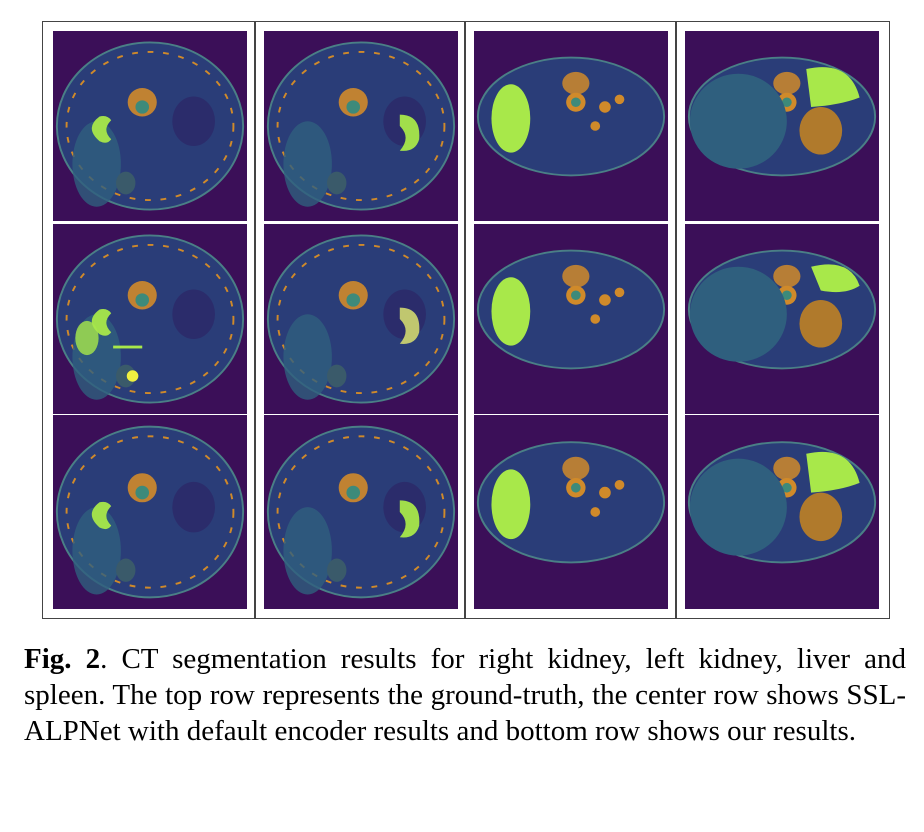 Image resolution: width=924 pixels, height=832 pixels. What do you see at coordinates (361, 126) in the screenshot?
I see `ct-panel-ground-truth-left-kidney` at bounding box center [361, 126].